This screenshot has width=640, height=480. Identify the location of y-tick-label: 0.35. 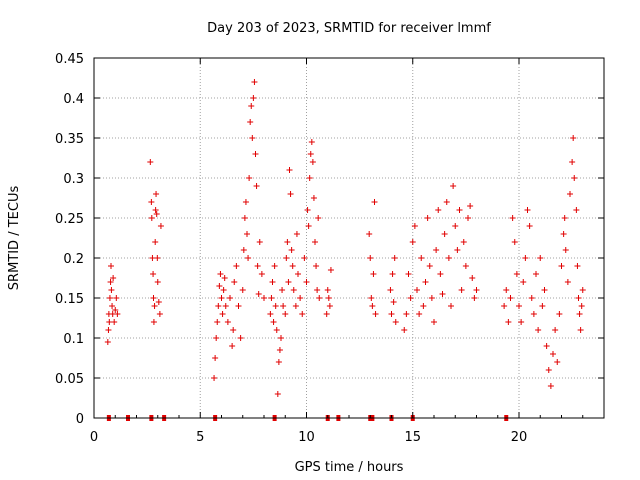
(69, 139).